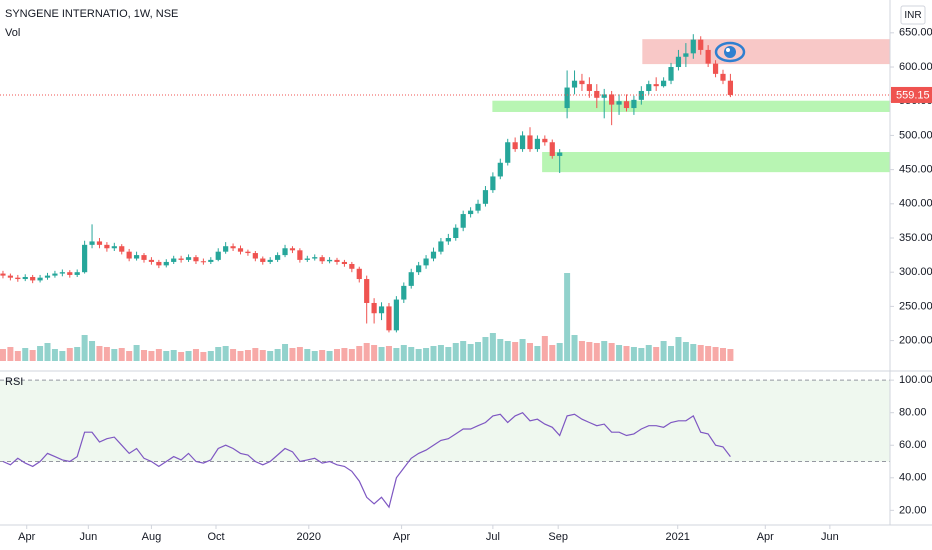 The height and width of the screenshot is (550, 932). I want to click on rsi-tick-label: 60.00, so click(913, 445).